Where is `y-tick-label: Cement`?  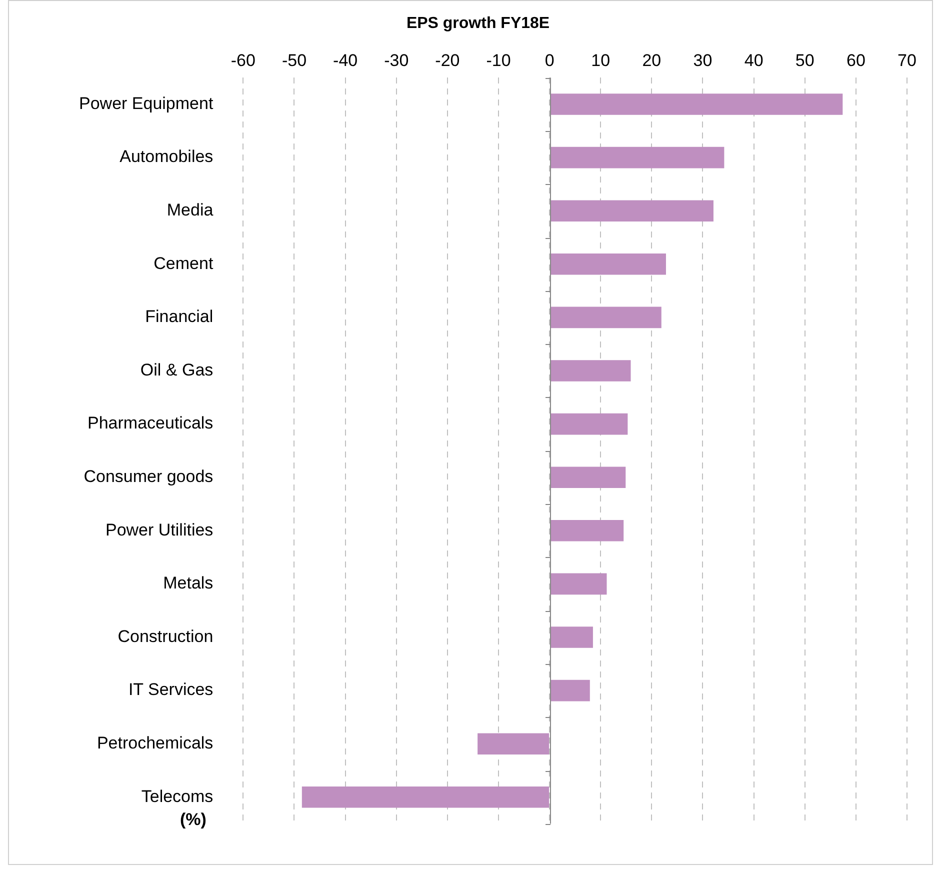
y-tick-label: Cement is located at coordinates (184, 263).